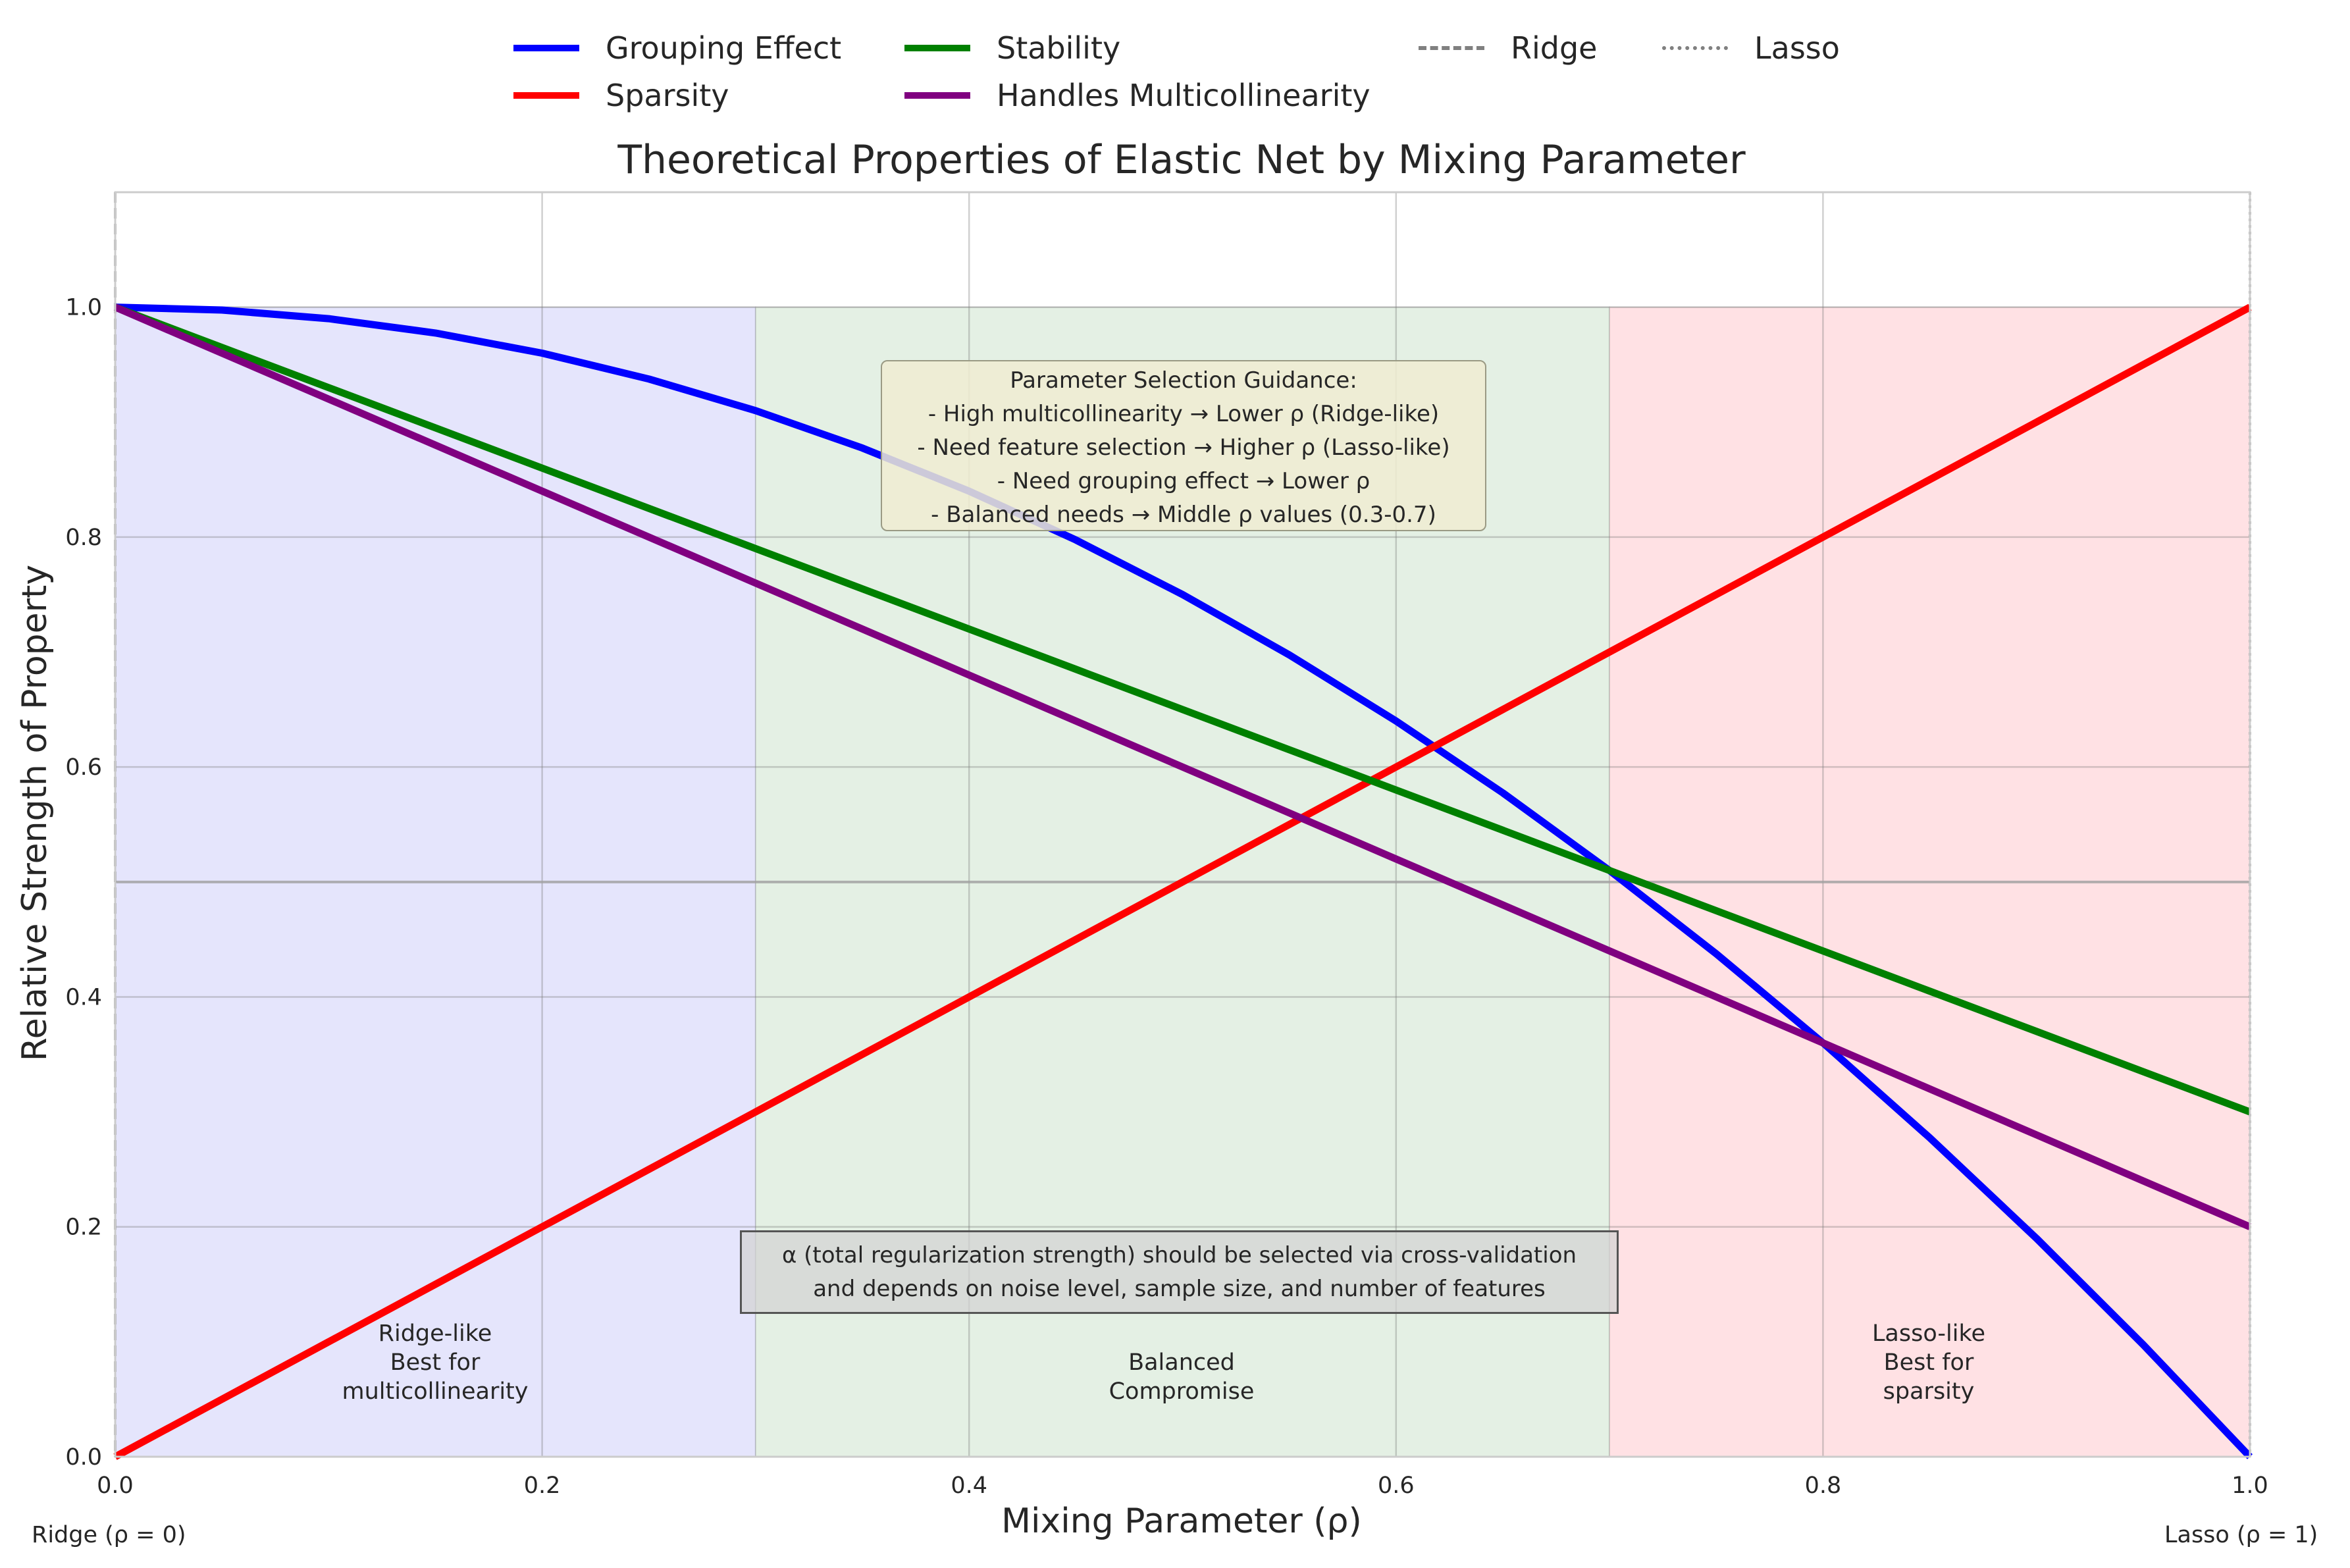  I want to click on x-tick-label: 0.4, so click(969, 1486).